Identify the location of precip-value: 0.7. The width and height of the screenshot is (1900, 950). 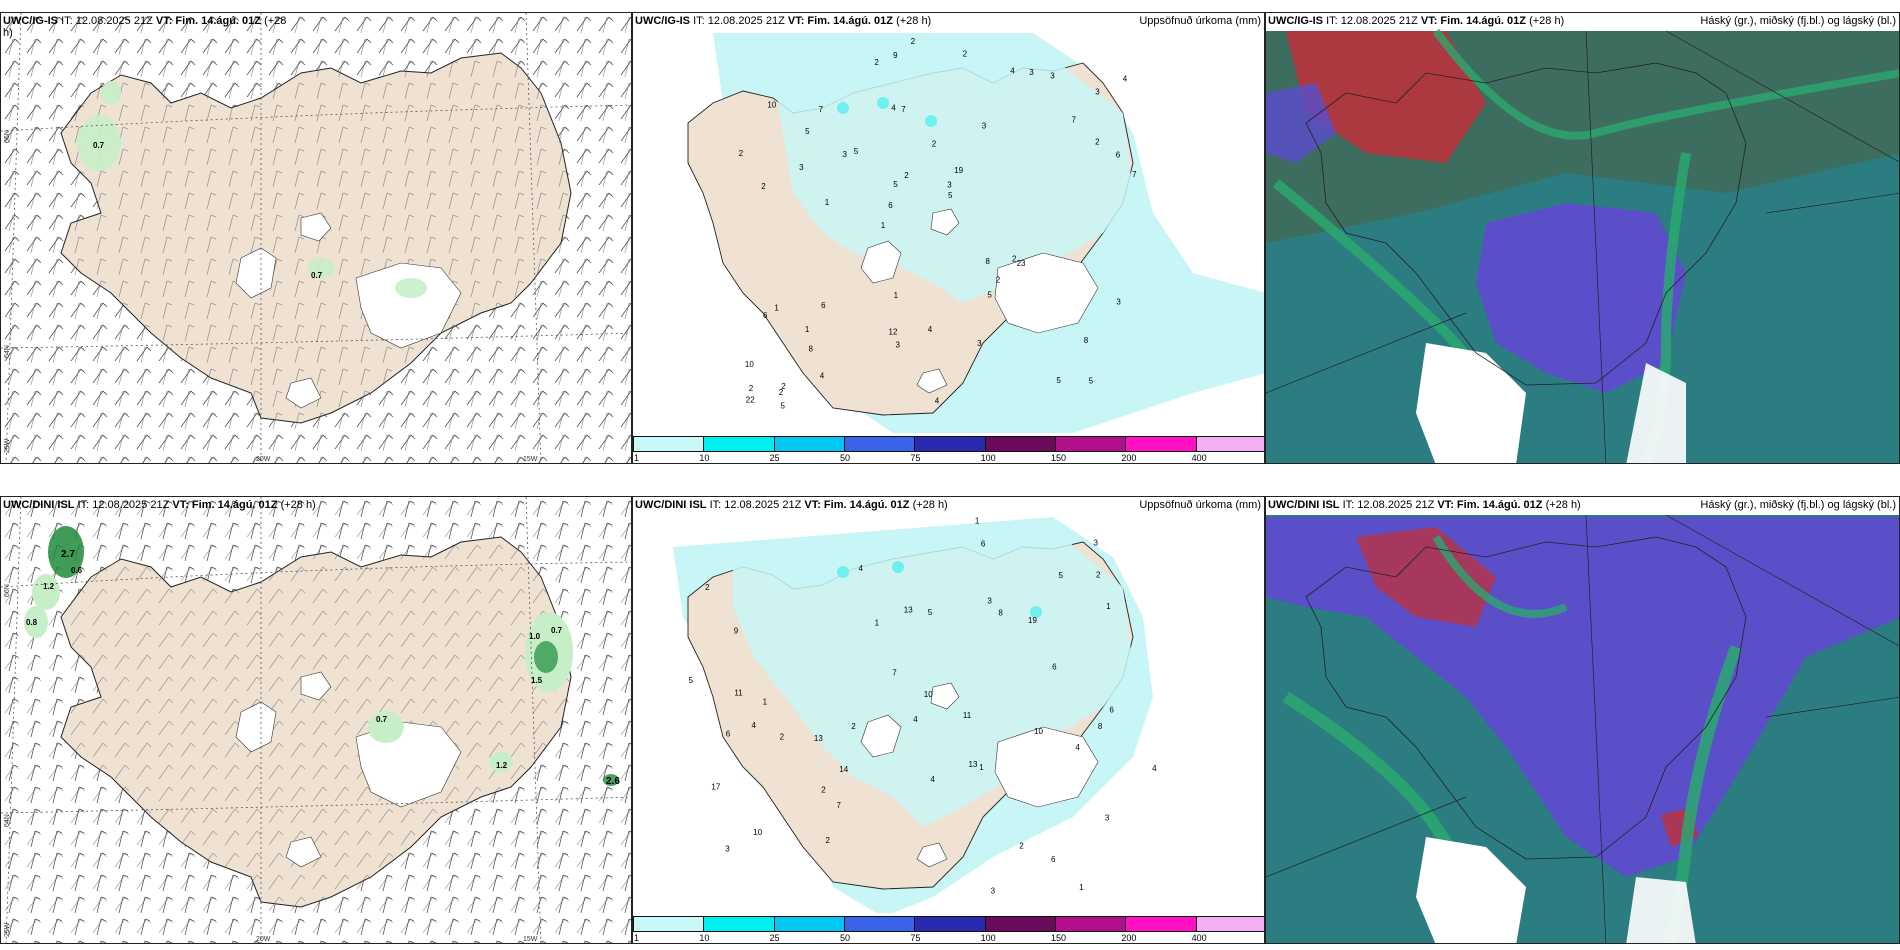
(557, 630).